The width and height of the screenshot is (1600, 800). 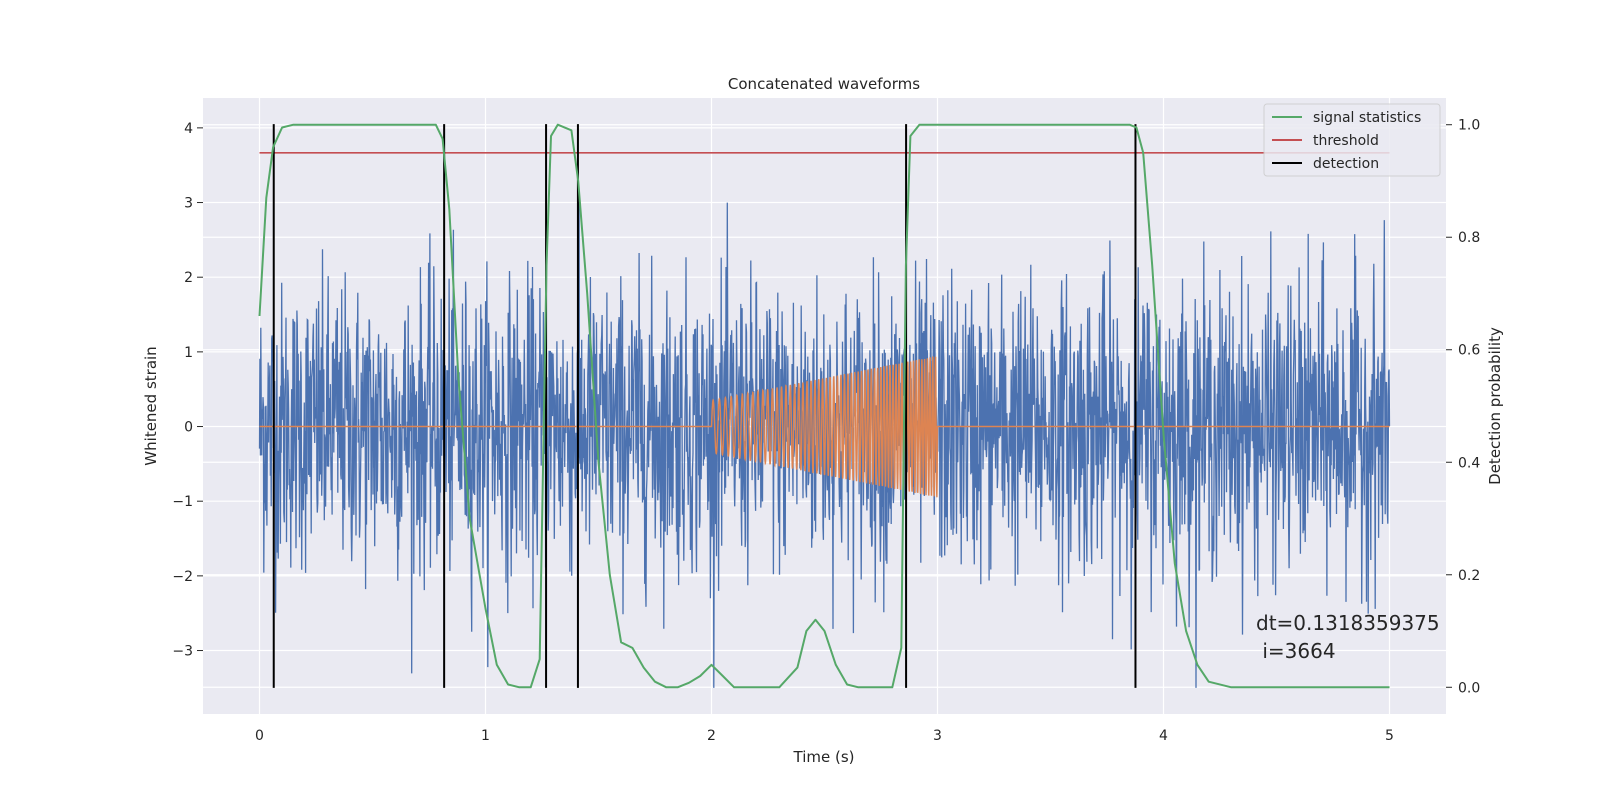 What do you see at coordinates (824, 427) in the screenshot?
I see `injected-chirp-line` at bounding box center [824, 427].